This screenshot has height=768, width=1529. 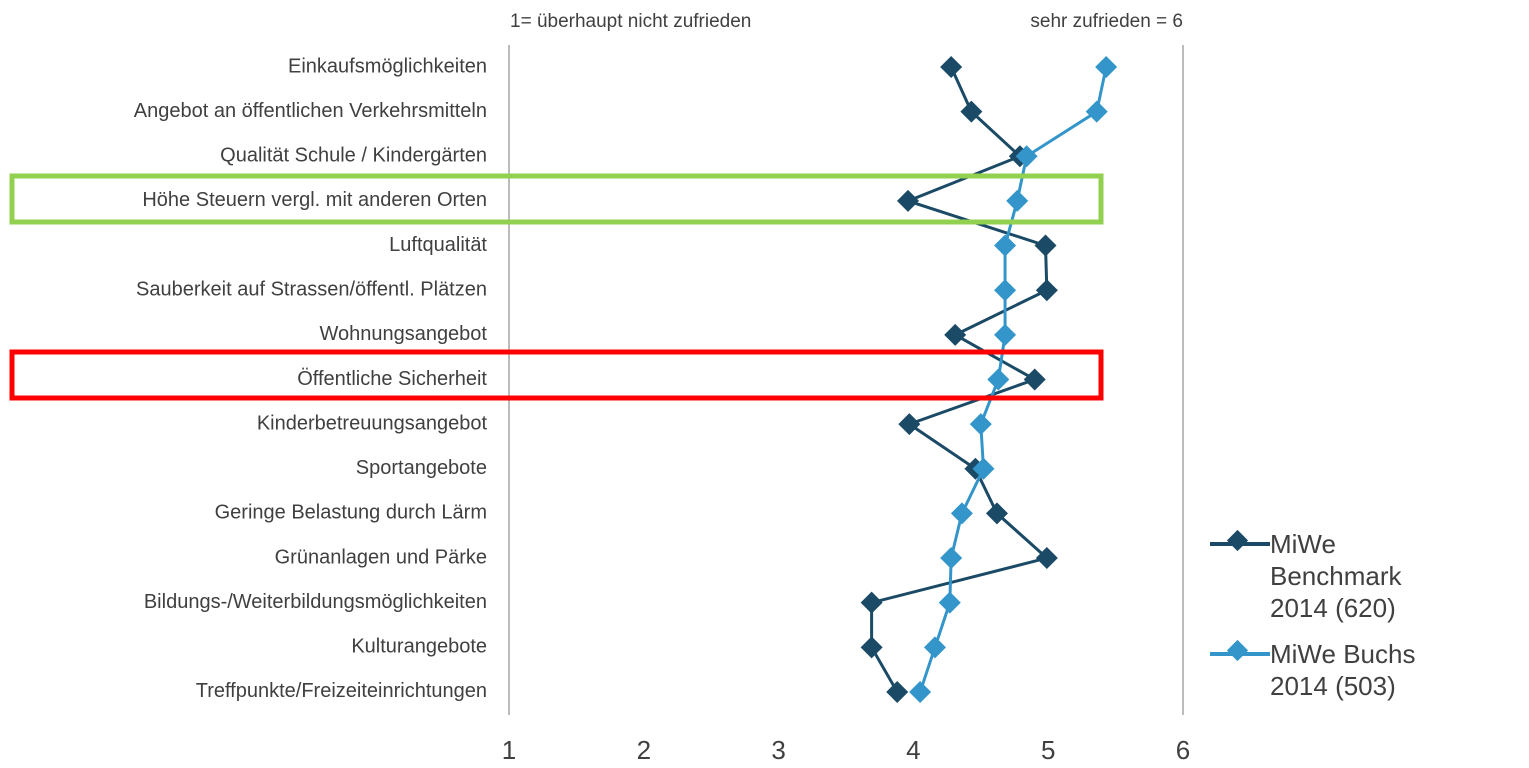 I want to click on y-tick-label: Angebot an öffentlichen Verkehrsmitteln, so click(x=310, y=111).